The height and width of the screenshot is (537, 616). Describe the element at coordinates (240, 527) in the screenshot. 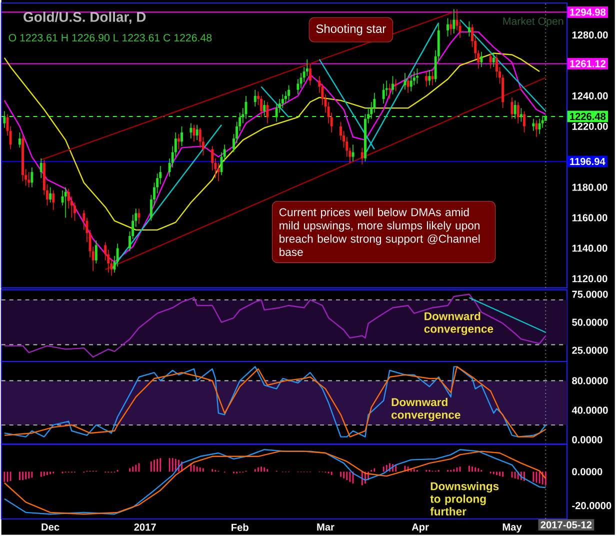

I see `x-tick-label: Feb` at that location.